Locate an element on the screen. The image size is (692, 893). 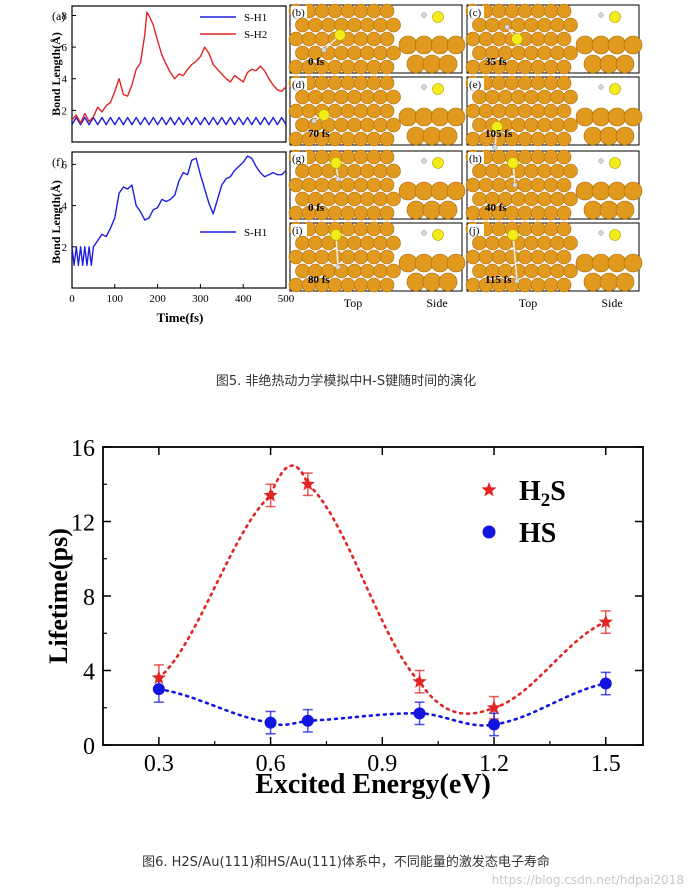
panel-letter: (g) is located at coordinates (298, 159).